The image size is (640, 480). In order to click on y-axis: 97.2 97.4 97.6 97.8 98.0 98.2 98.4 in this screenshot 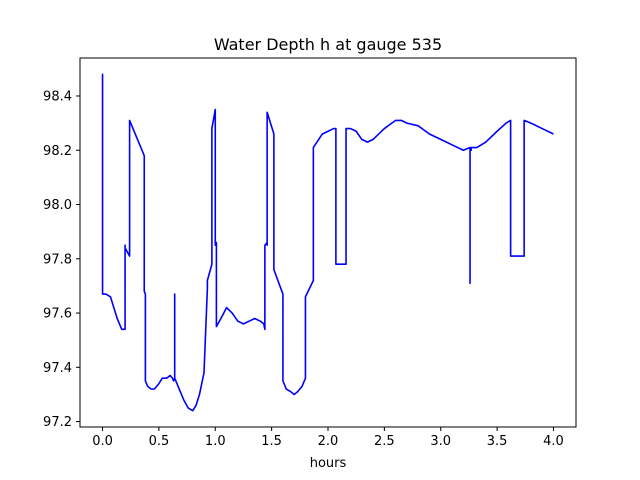, I will do `click(61, 259)`.